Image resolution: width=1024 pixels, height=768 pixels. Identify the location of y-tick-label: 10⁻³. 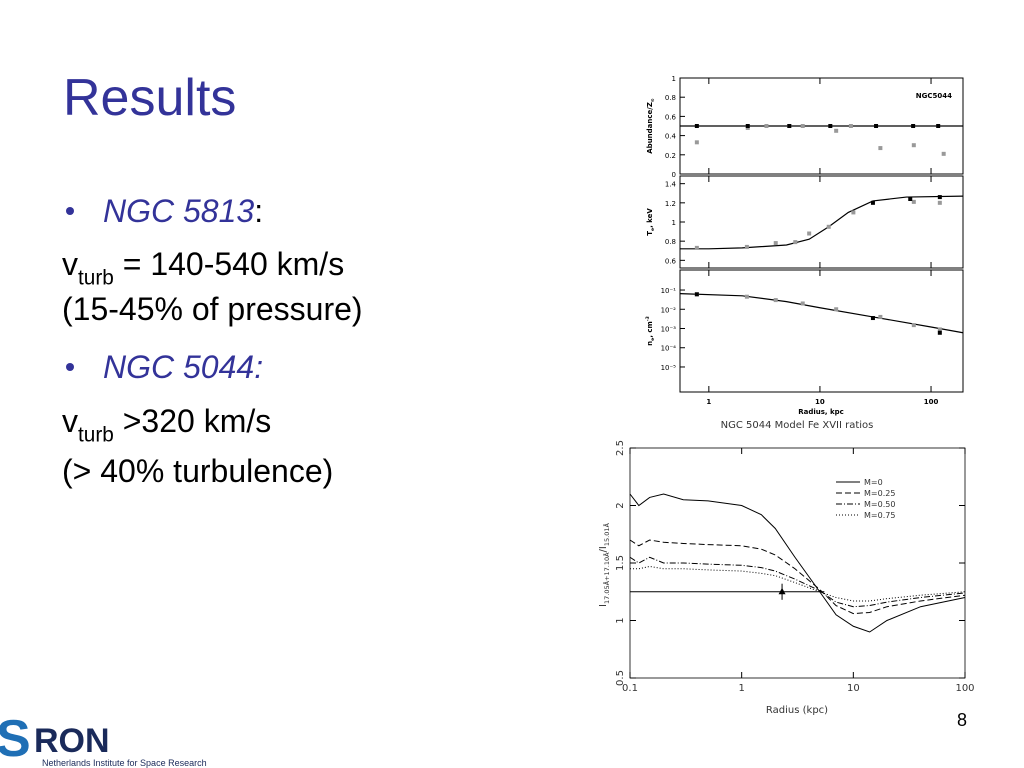
(669, 330).